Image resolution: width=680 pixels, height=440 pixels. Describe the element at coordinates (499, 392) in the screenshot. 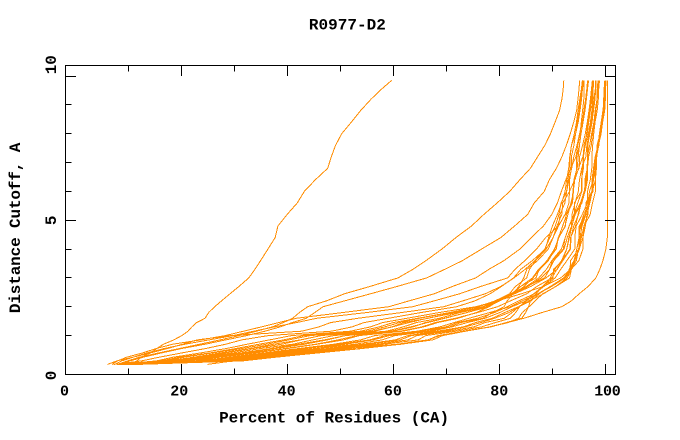

I see `svg-text: 80` at that location.